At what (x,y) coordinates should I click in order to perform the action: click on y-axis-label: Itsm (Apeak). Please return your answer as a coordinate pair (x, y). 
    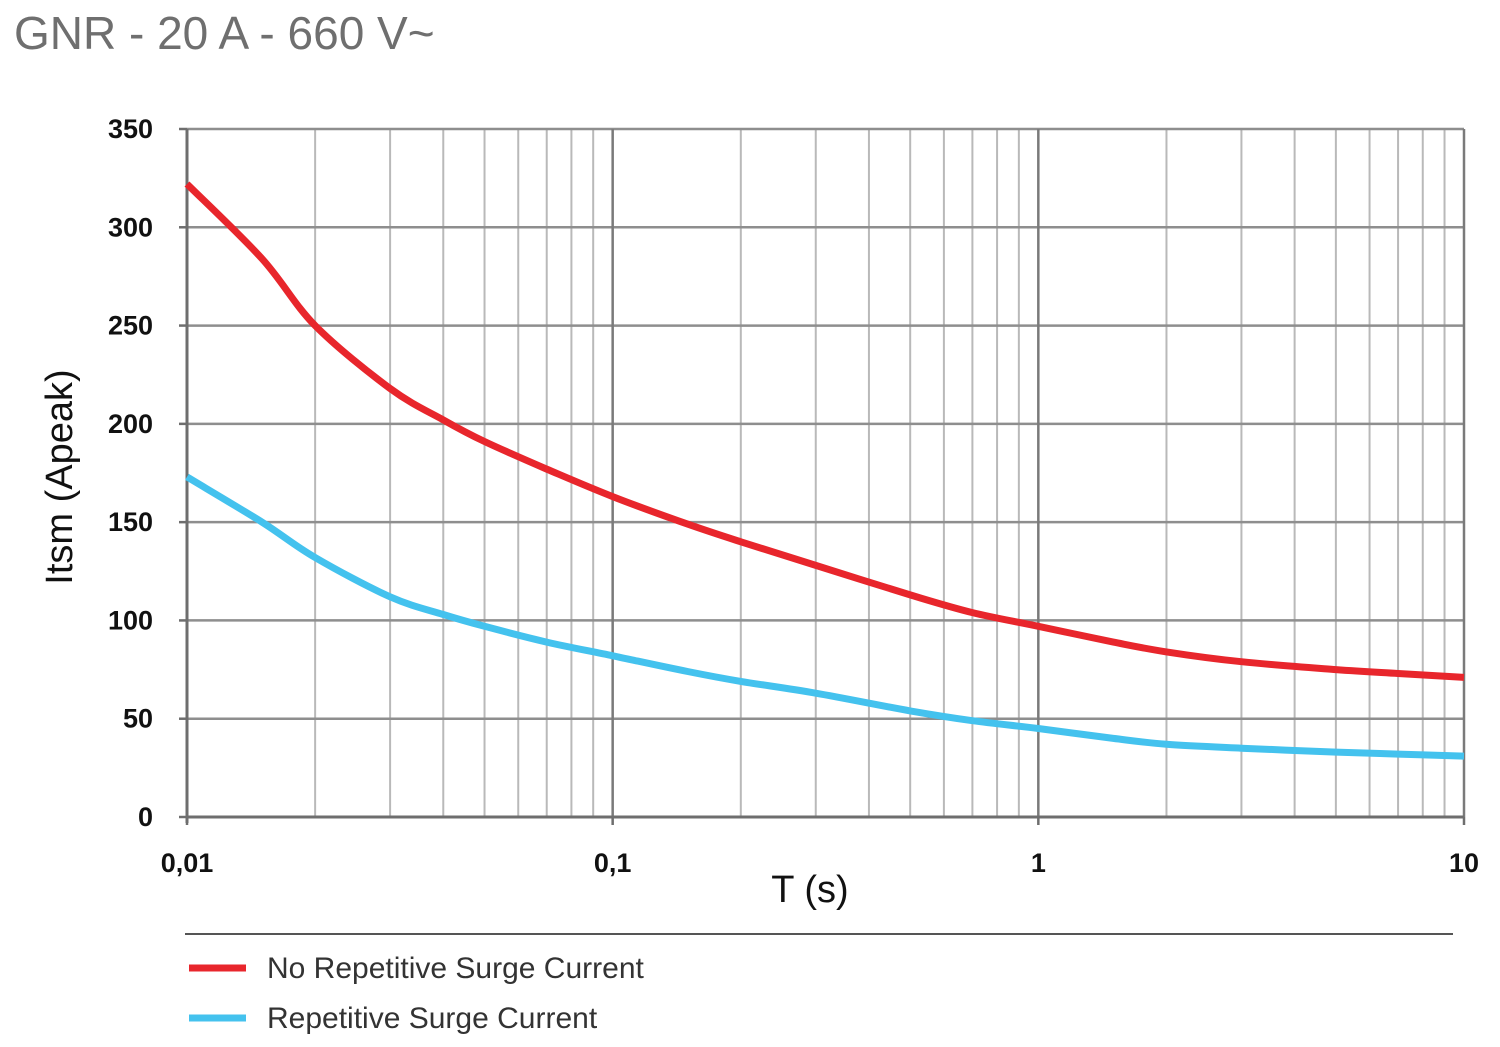
    Looking at the image, I should click on (60, 476).